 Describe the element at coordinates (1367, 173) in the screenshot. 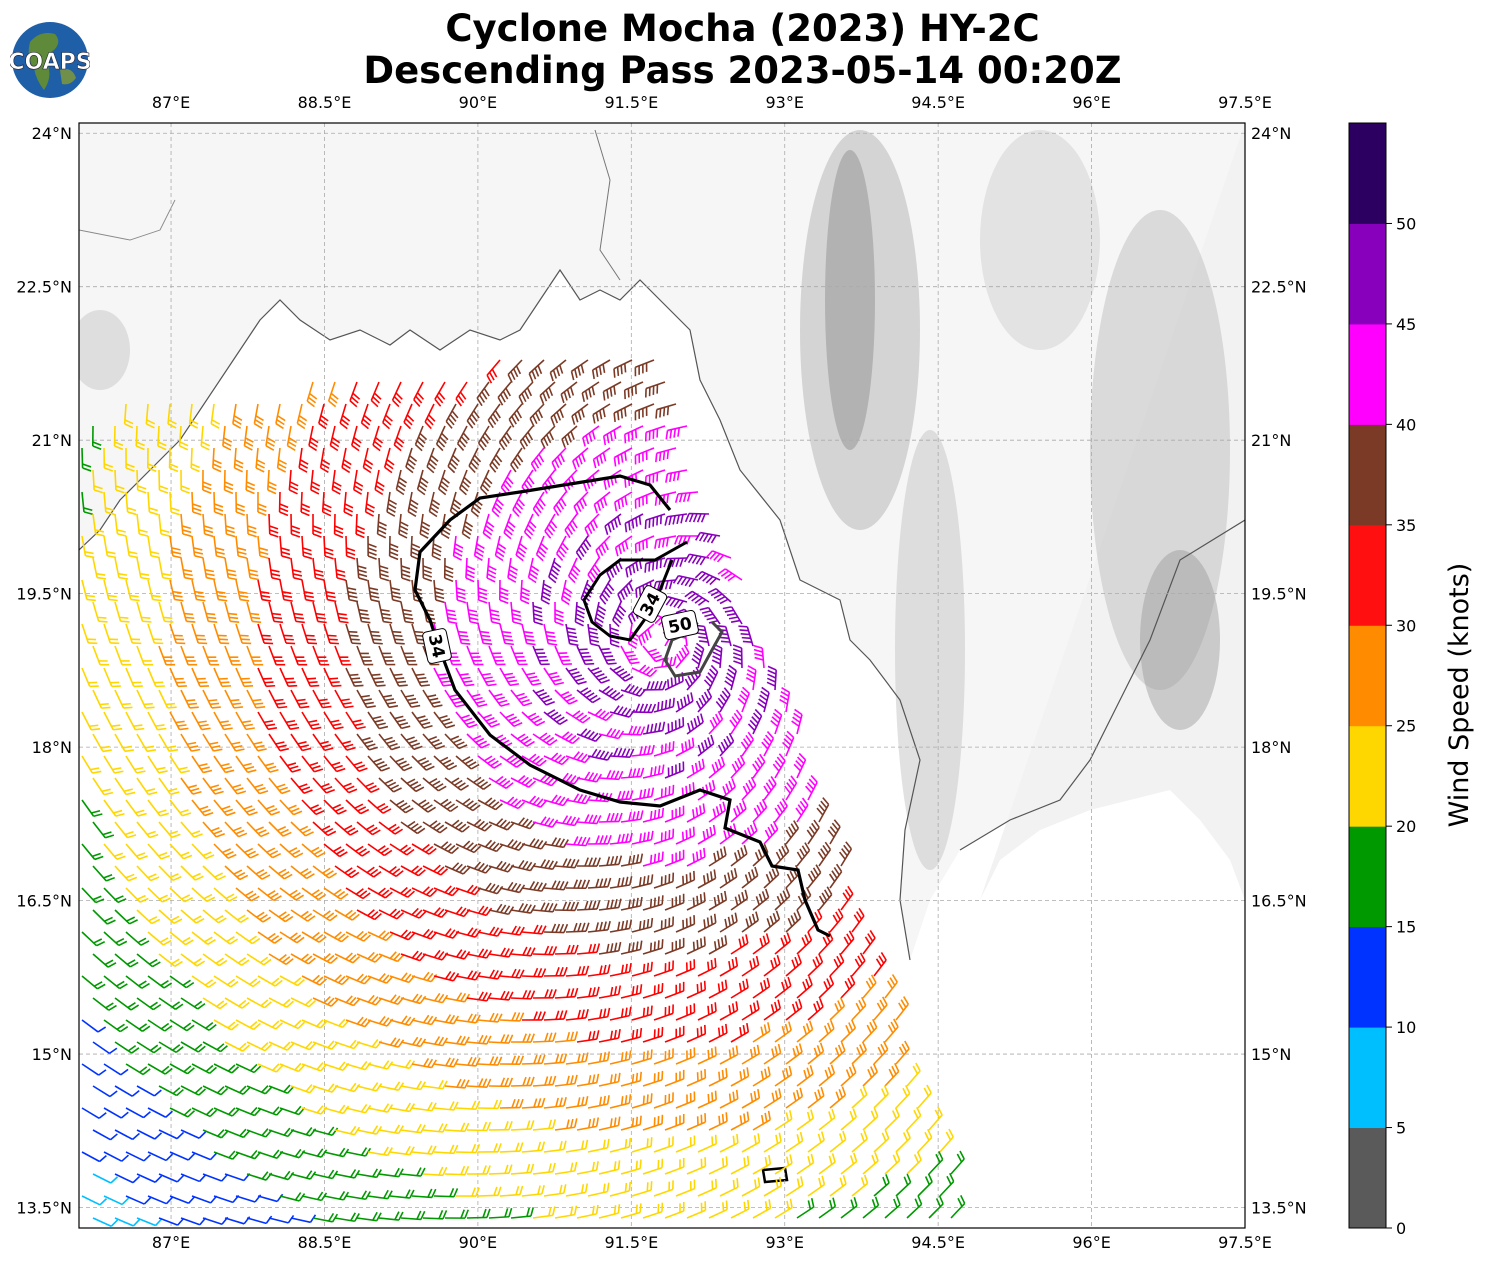

I see `colorbar-bin` at that location.